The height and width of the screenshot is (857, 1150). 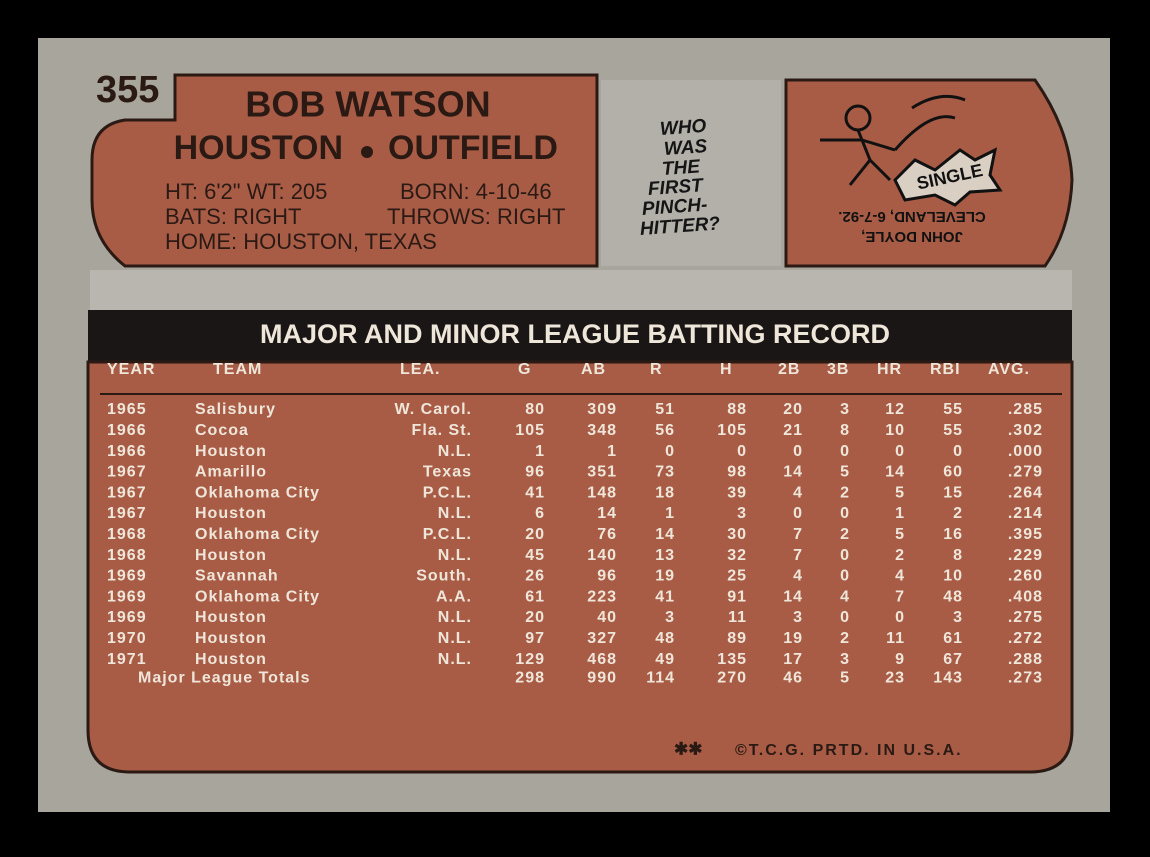 I want to click on column-header: TEAM, so click(x=237, y=369).